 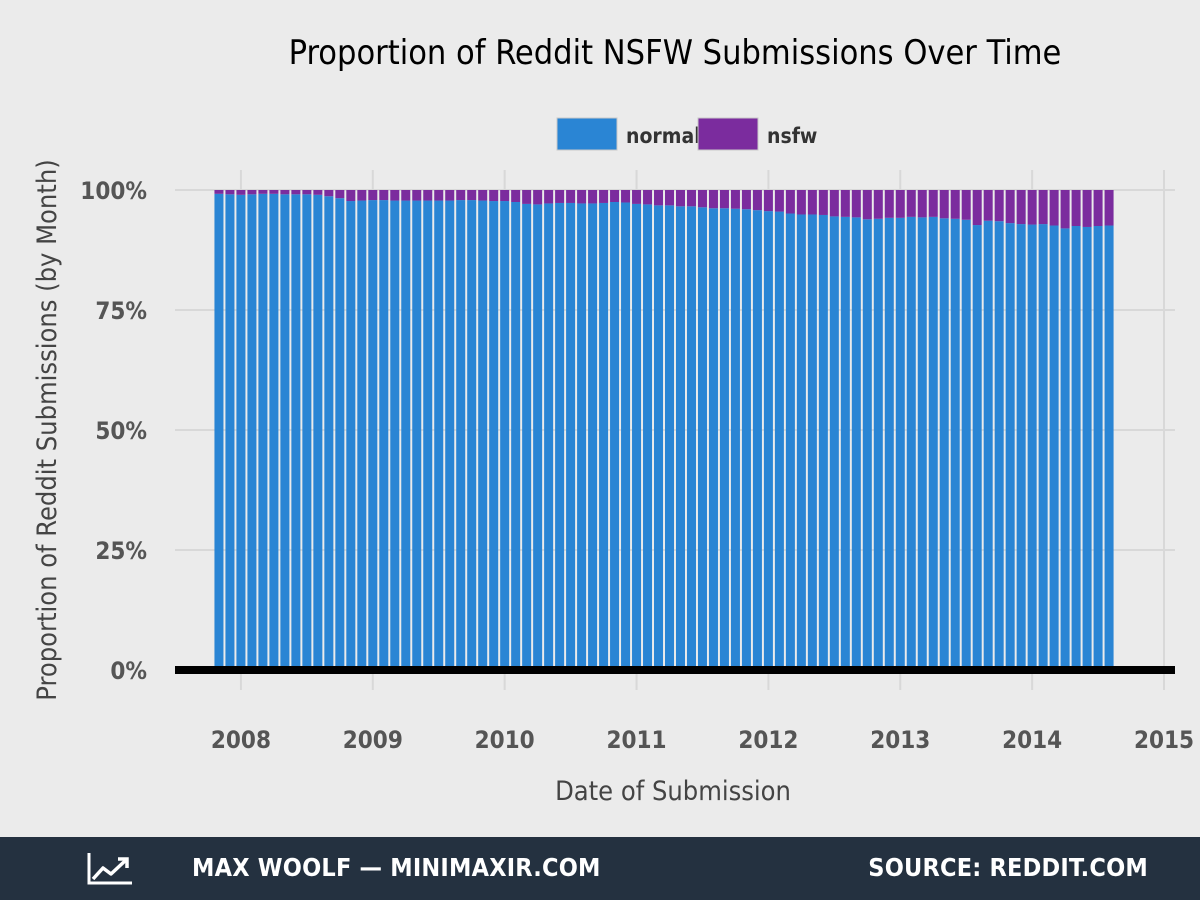 I want to click on x-tick-label: 2008, so click(x=241, y=740).